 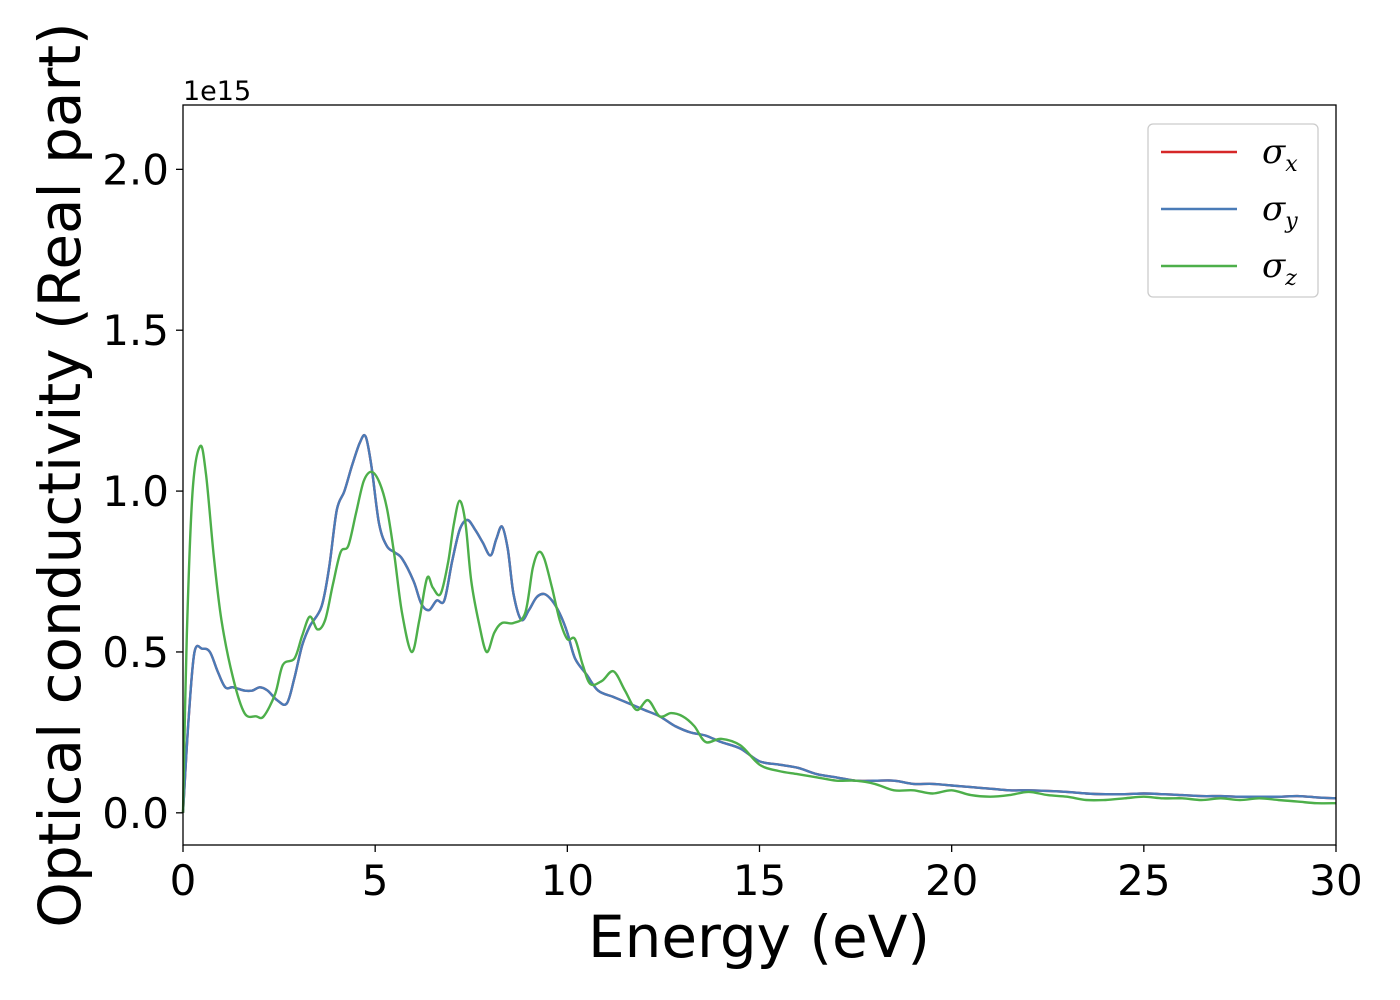 I want to click on y-axis-ticks: 0.0 0.5 1.0 1.5 2.0, so click(x=142, y=491).